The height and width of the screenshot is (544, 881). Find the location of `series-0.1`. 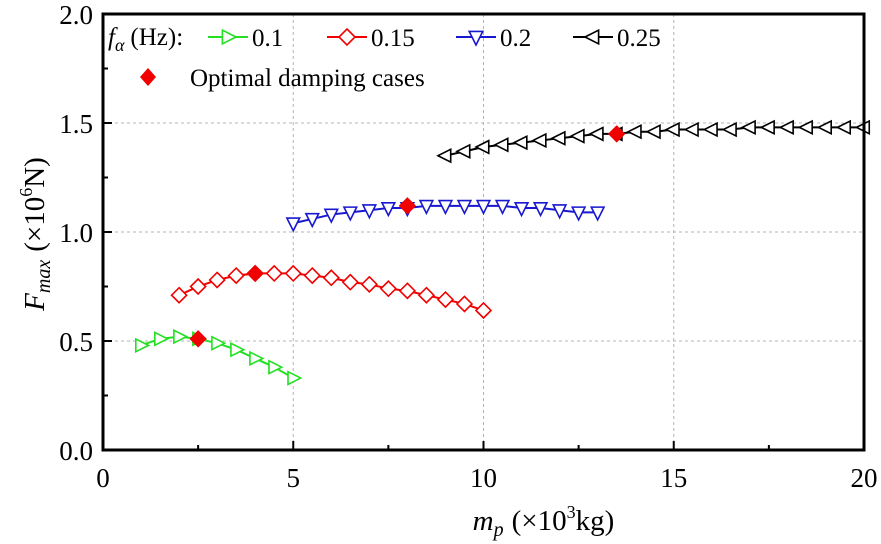

series-0.1 is located at coordinates (219, 357).